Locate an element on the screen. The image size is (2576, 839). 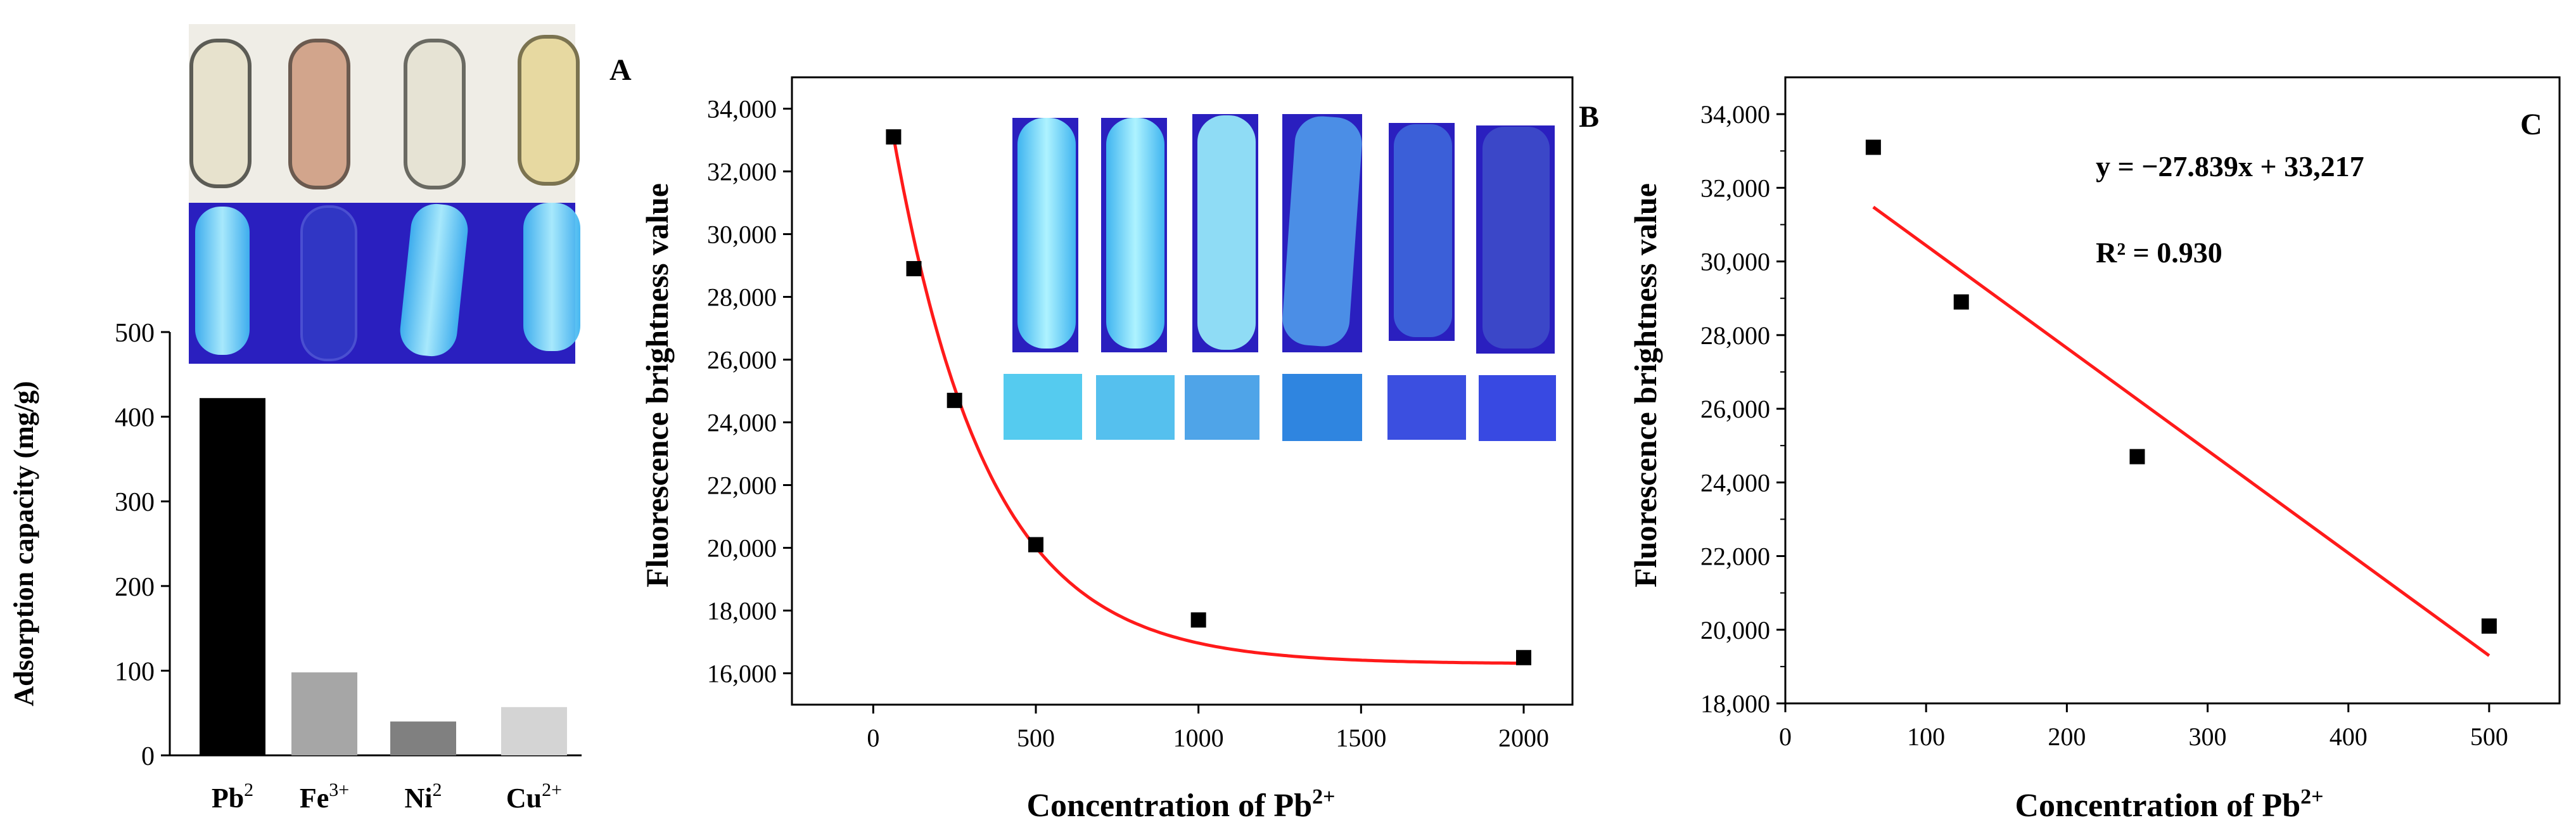
panel-c-equation: y = −27.839x + 33,217 is located at coordinates (2230, 167).